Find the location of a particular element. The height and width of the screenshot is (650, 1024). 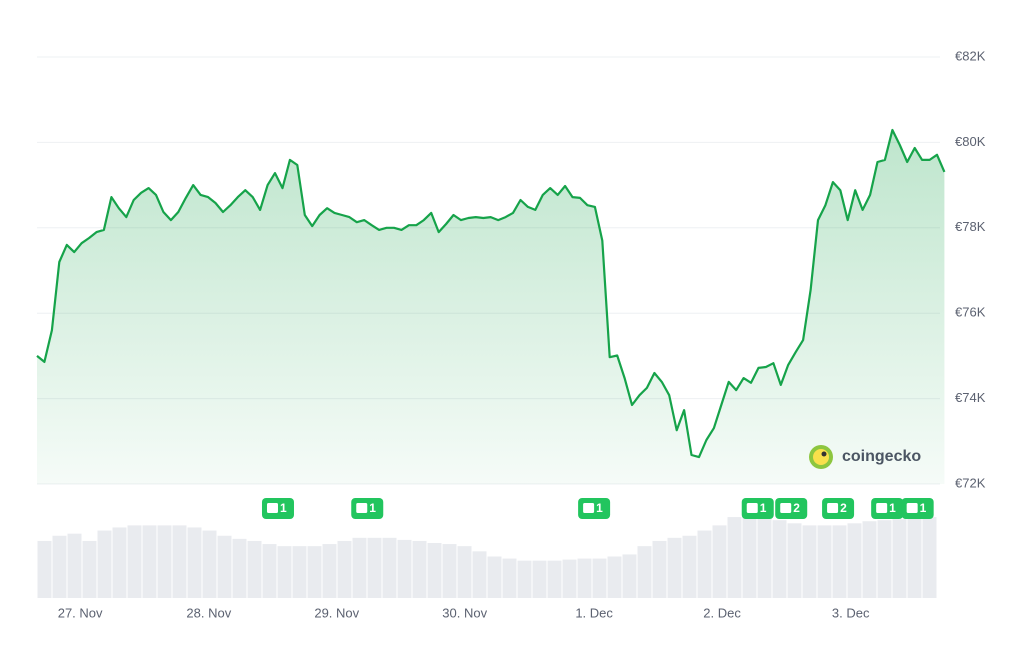

x-tick-label: 2. Dec is located at coordinates (722, 612).